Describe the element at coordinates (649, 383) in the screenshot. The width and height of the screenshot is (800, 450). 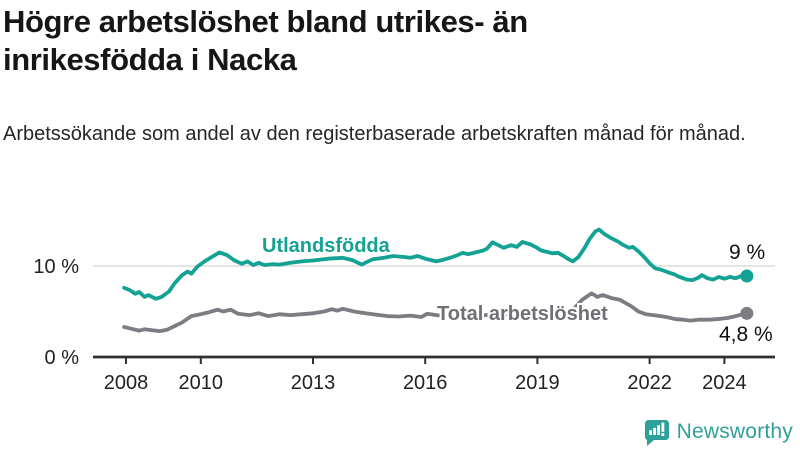
I see `x-axis-label-2022: 2022` at that location.